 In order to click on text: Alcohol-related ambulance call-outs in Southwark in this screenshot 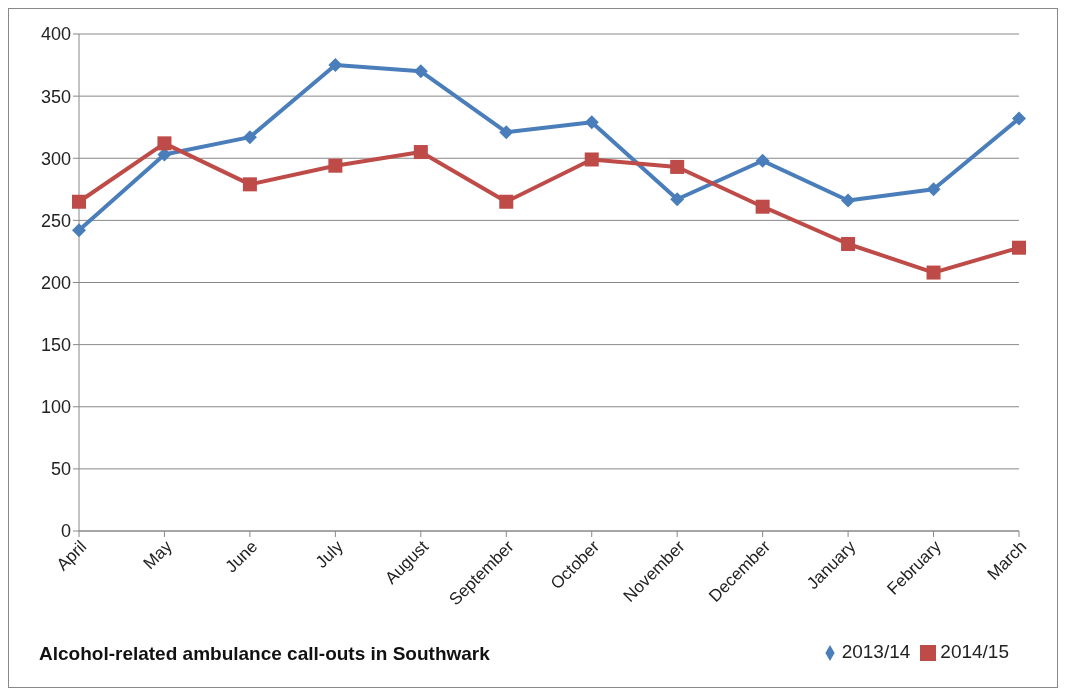, I will do `click(264, 654)`.